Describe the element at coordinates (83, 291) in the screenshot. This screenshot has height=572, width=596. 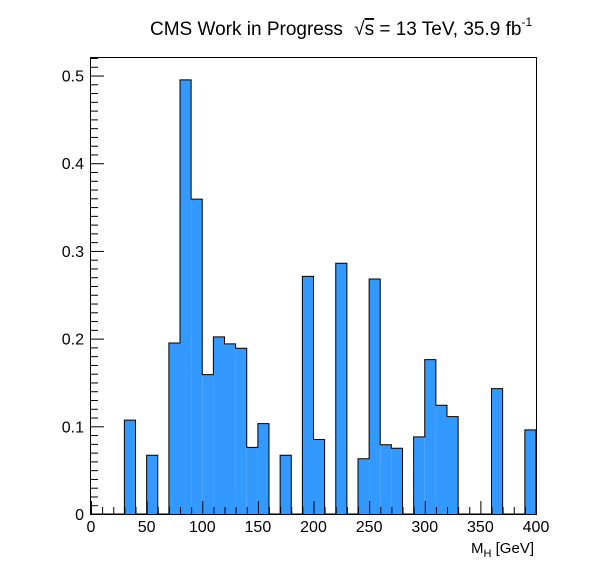
I see `y-axis-ticks: 0 0.1 0.2 0.3 0.4 0.5` at that location.